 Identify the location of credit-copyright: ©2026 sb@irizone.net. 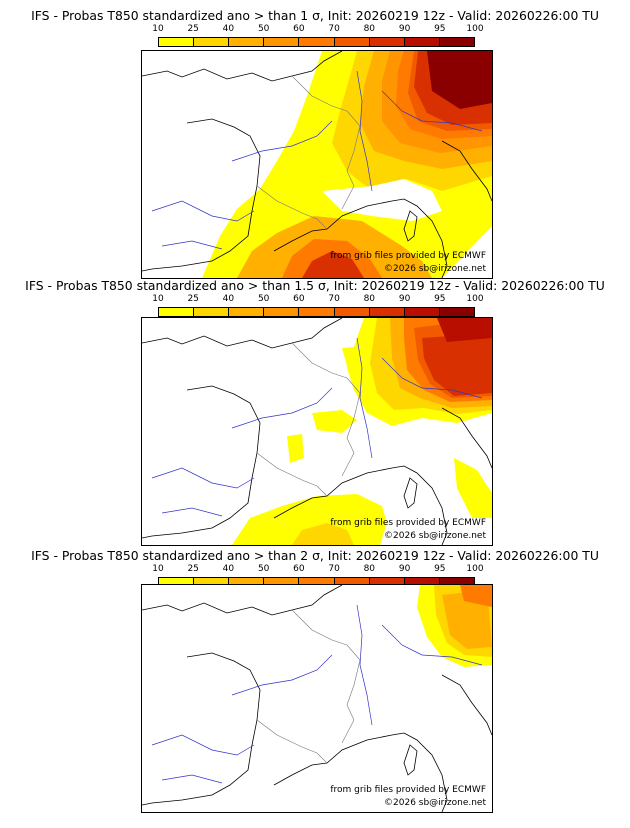
(435, 803).